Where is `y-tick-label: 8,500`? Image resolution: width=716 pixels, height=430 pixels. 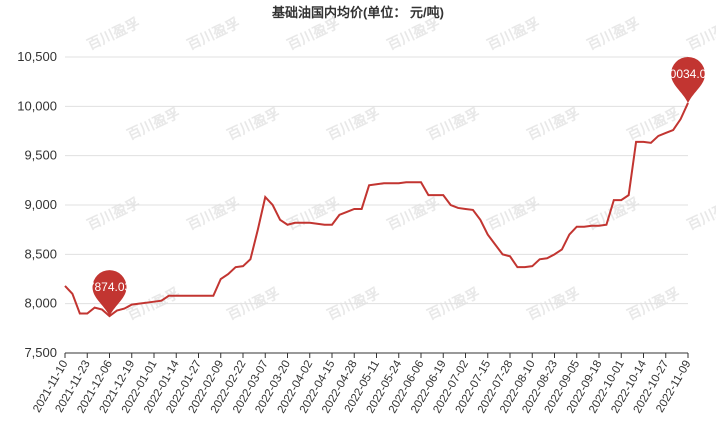
y-tick-label: 8,500 is located at coordinates (40, 253).